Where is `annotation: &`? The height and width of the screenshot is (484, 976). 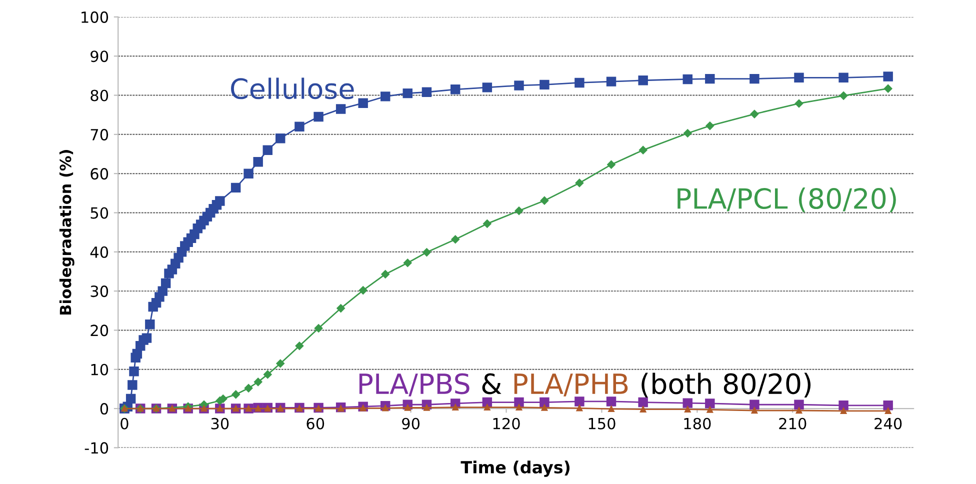 annotation: & is located at coordinates (492, 383).